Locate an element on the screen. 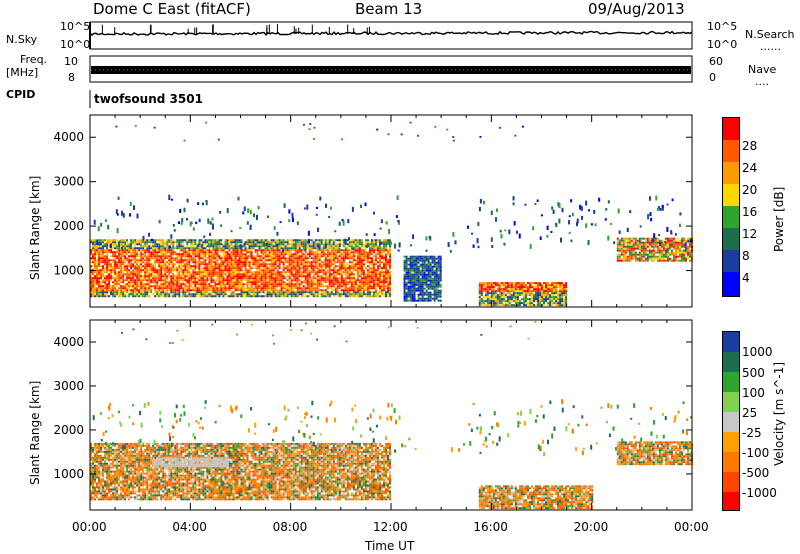 The height and width of the screenshot is (554, 800). cpid-label: CPID is located at coordinates (21, 94).